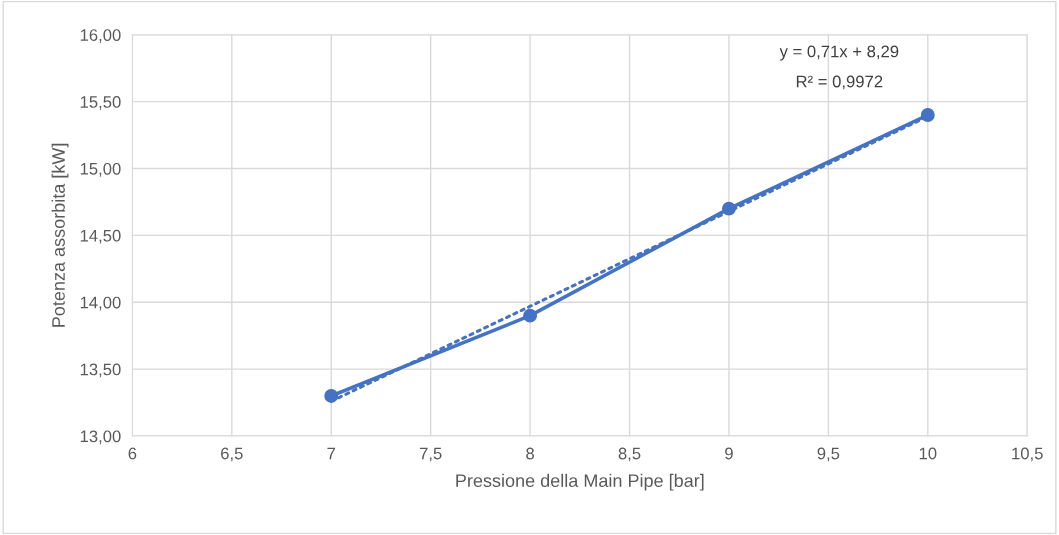  I want to click on x-tick-label: 7, so click(331, 453).